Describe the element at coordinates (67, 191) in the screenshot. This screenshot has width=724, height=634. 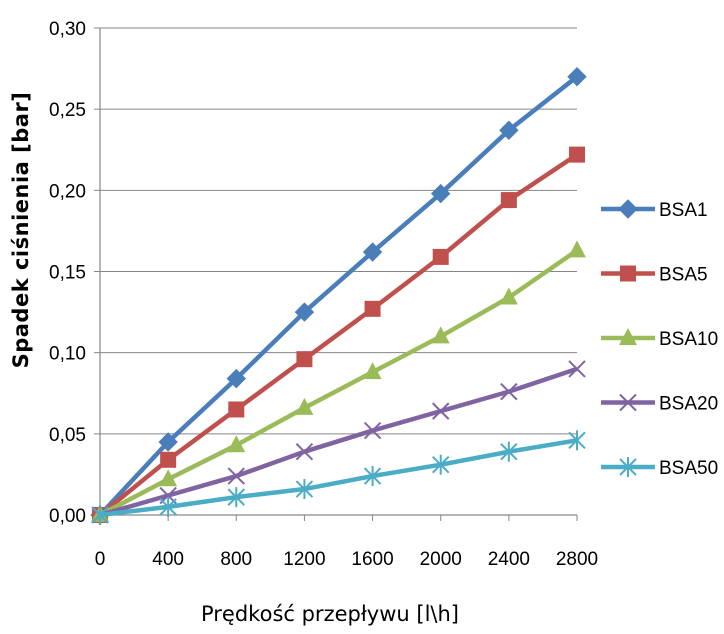
I see `y-tick-label: 0,20` at that location.